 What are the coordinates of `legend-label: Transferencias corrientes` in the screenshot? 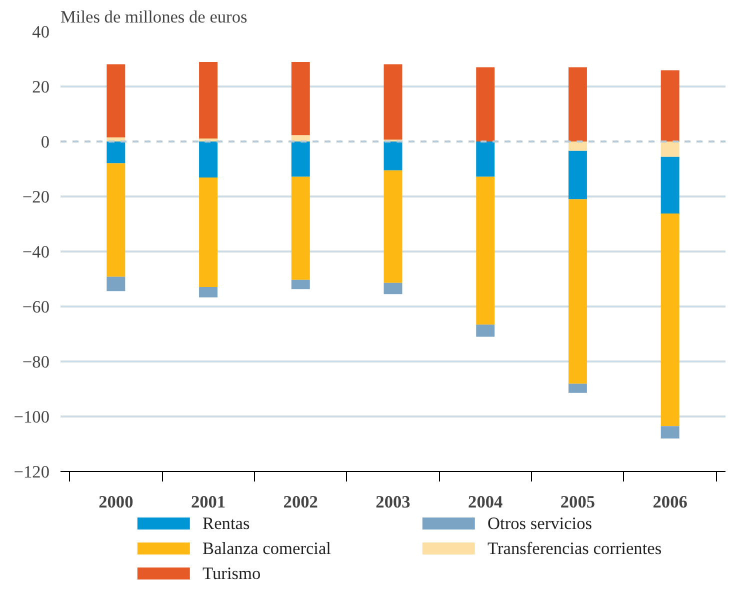 It's located at (575, 548).